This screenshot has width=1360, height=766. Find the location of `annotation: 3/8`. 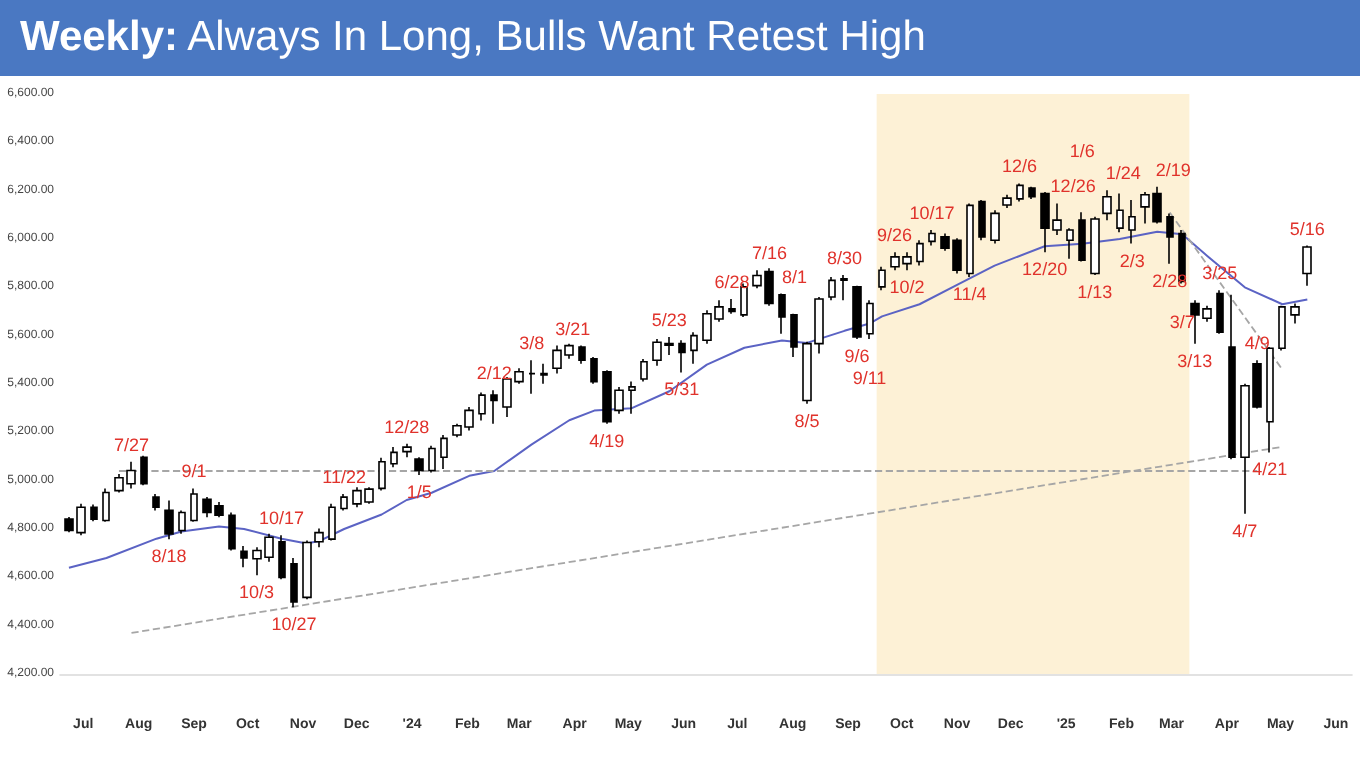

annotation: 3/8 is located at coordinates (532, 343).